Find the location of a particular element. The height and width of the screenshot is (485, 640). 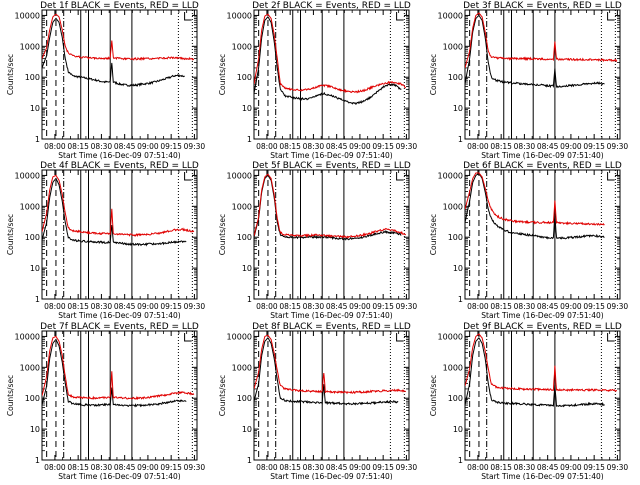

chart-title: Det 1f BLACK = Events, RED = LLD is located at coordinates (119, 6).